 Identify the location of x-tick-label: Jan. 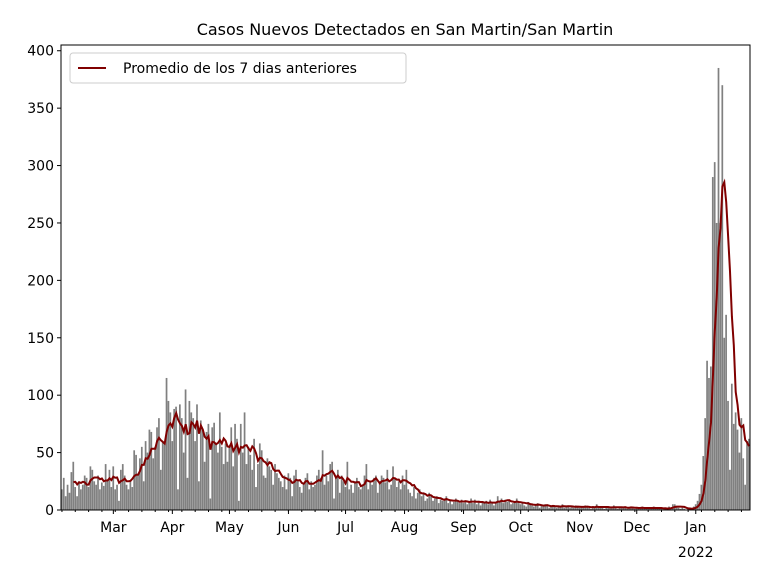
(695, 528).